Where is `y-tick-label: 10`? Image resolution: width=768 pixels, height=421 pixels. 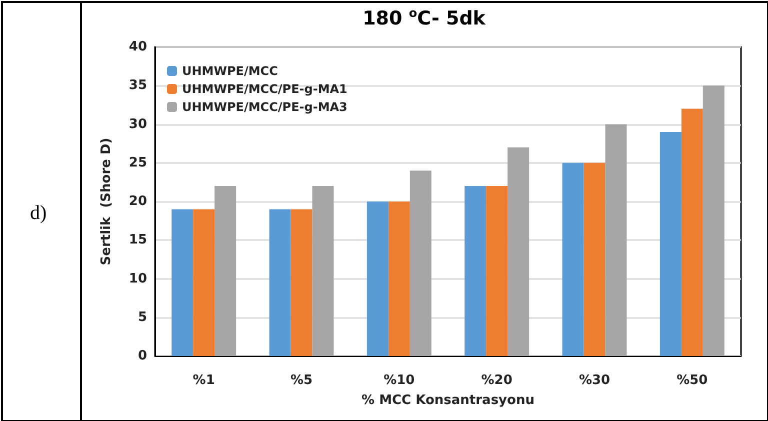
y-tick-label: 10 is located at coordinates (137, 278).